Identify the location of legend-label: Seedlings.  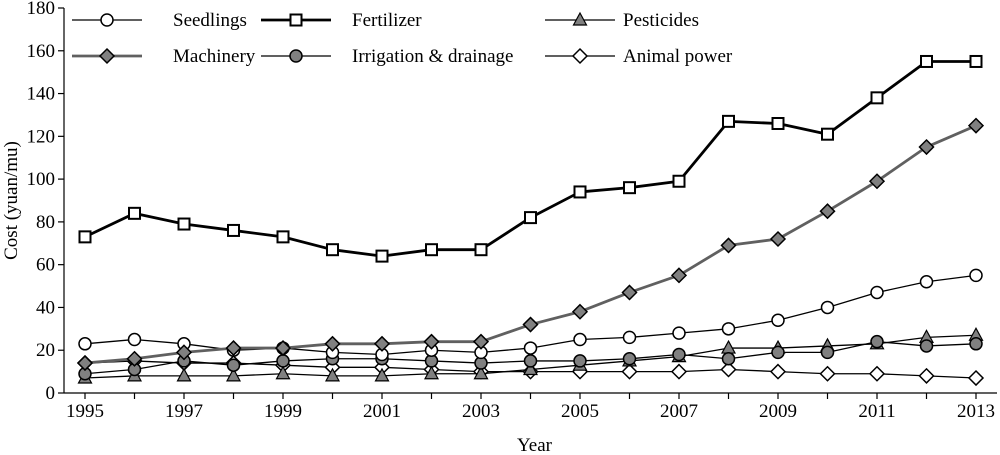
(210, 20).